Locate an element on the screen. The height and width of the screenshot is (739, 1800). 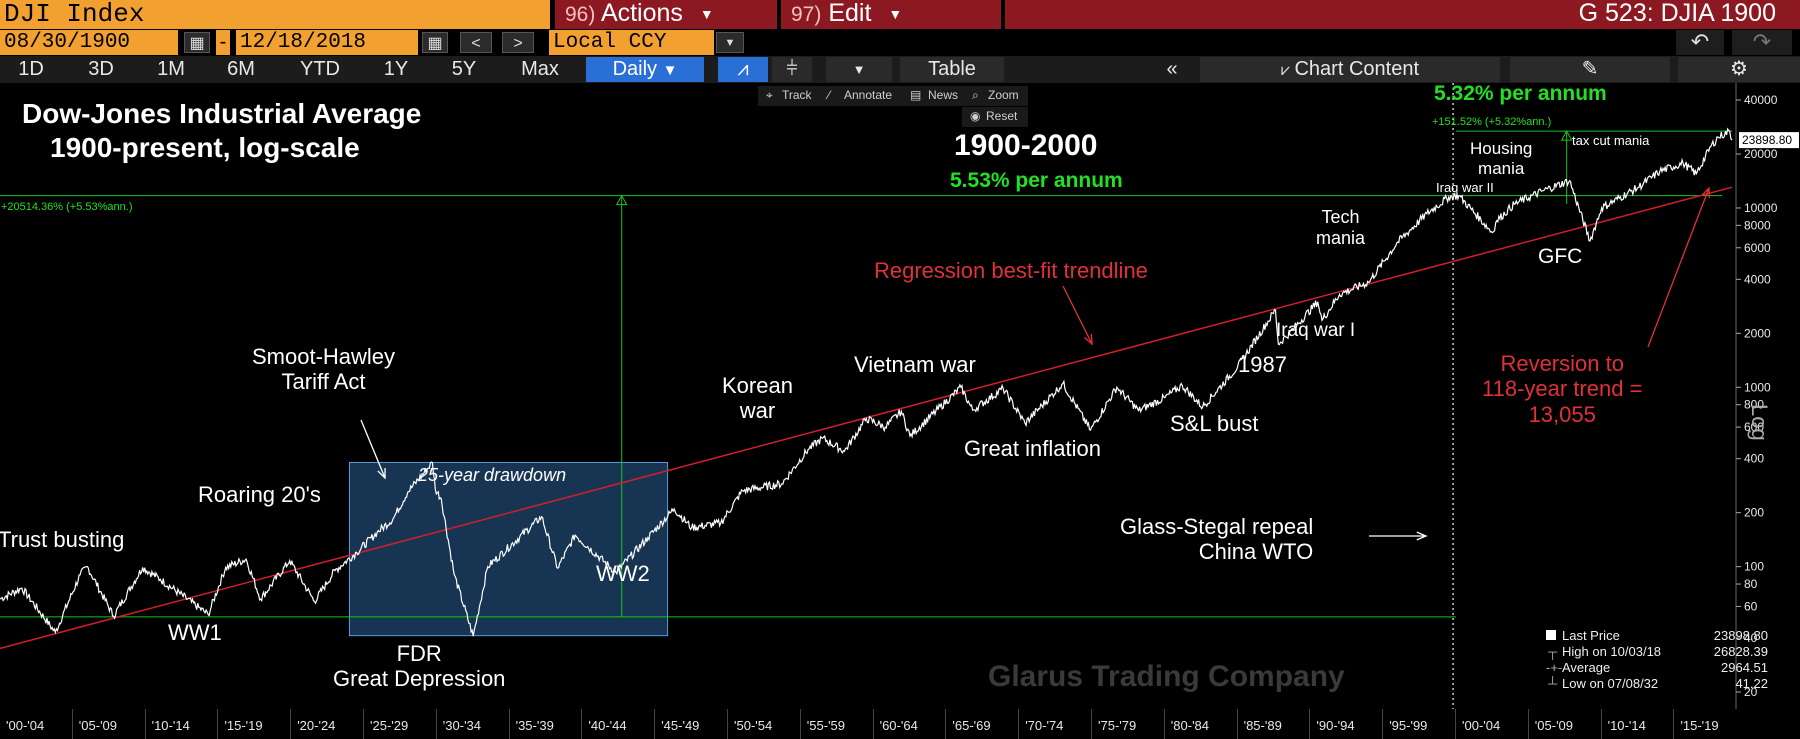
page-code: G 523: DJIA 1900 is located at coordinates (1677, 13).